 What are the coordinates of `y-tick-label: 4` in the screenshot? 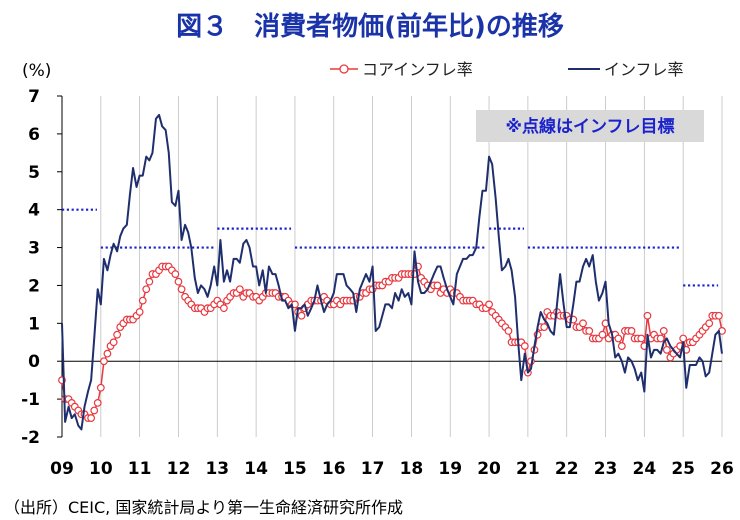 It's located at (34, 211).